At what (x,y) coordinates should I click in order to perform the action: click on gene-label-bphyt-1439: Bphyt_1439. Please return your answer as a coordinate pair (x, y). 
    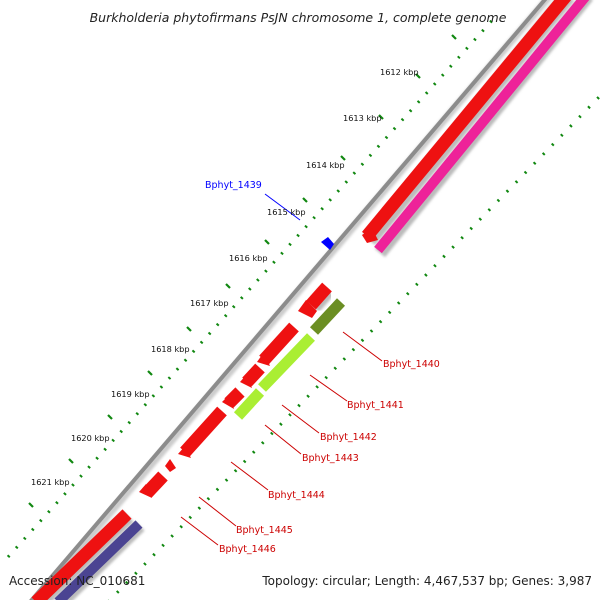
    Looking at the image, I should click on (233, 185).